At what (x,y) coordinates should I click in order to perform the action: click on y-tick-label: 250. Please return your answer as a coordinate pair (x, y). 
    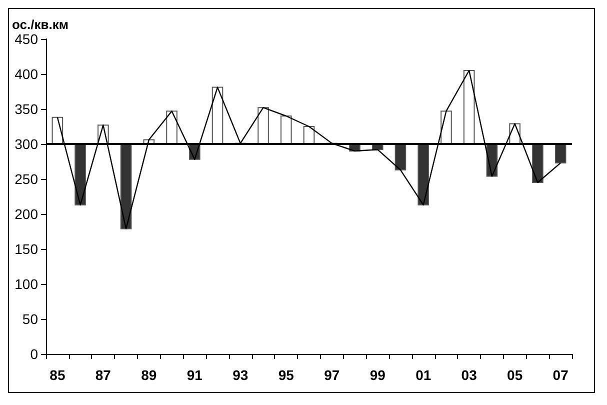
    Looking at the image, I should click on (26, 179).